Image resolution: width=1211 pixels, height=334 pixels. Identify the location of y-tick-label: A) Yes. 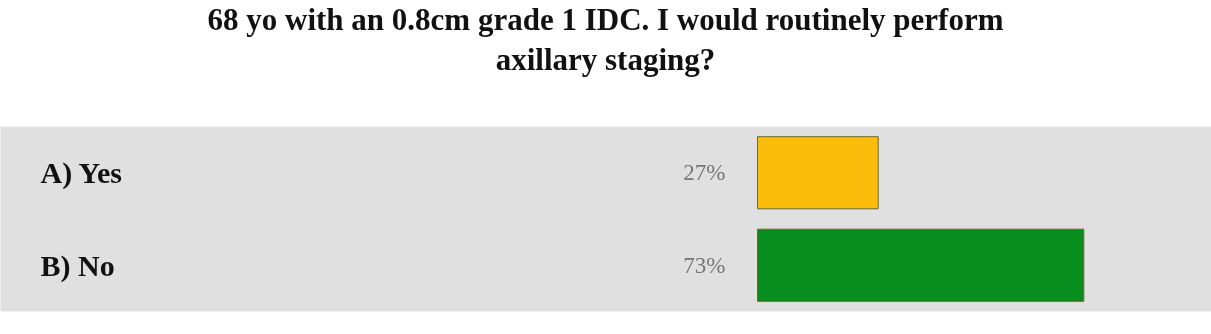
(81, 173).